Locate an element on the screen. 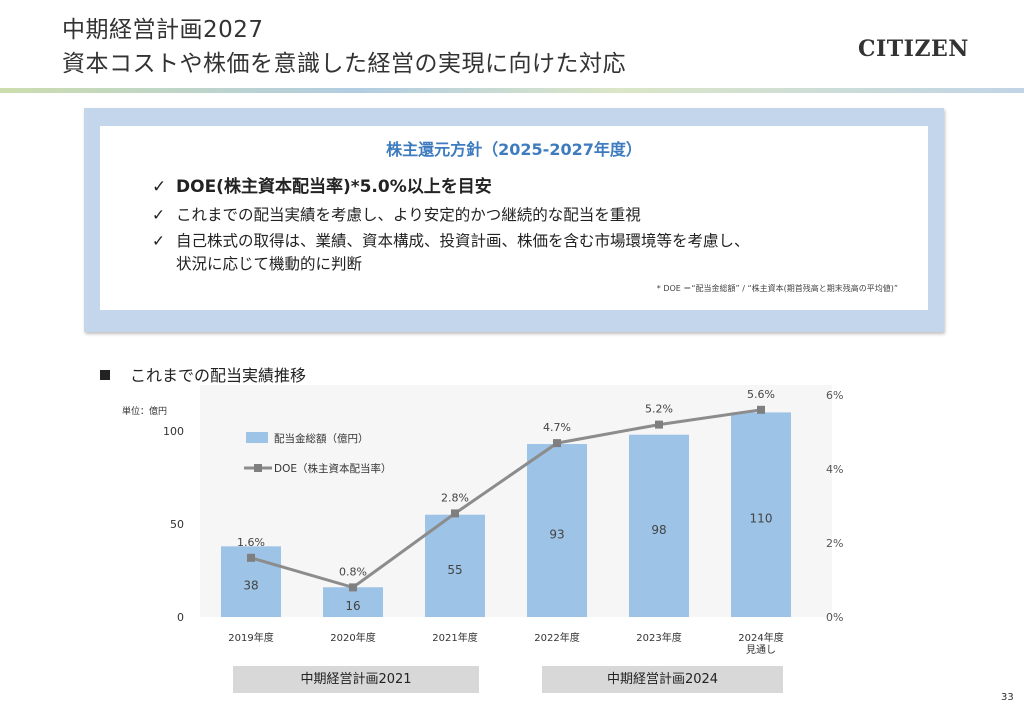 This screenshot has height=712, width=1024. page-subtitle: 資本コストや株価を意識した経営の実現に向けた対応 is located at coordinates (344, 64).